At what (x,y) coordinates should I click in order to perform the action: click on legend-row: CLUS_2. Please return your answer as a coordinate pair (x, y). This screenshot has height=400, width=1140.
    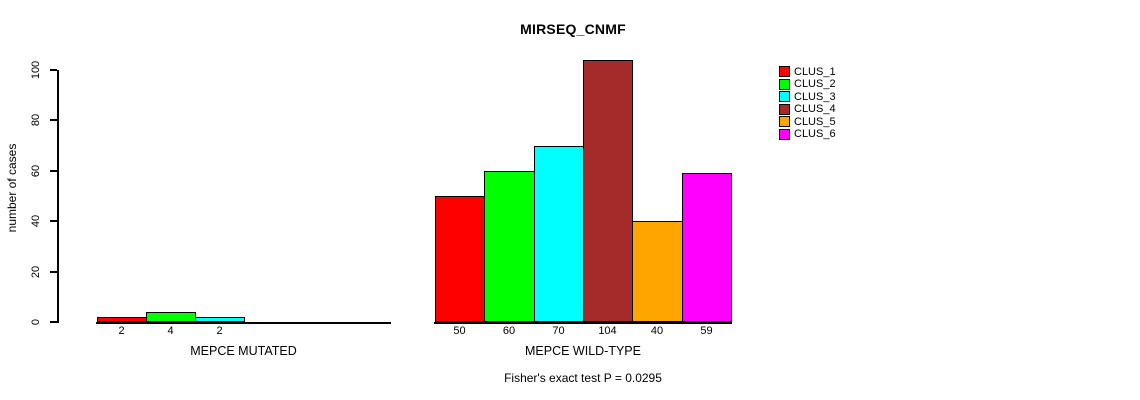
    Looking at the image, I should click on (807, 84).